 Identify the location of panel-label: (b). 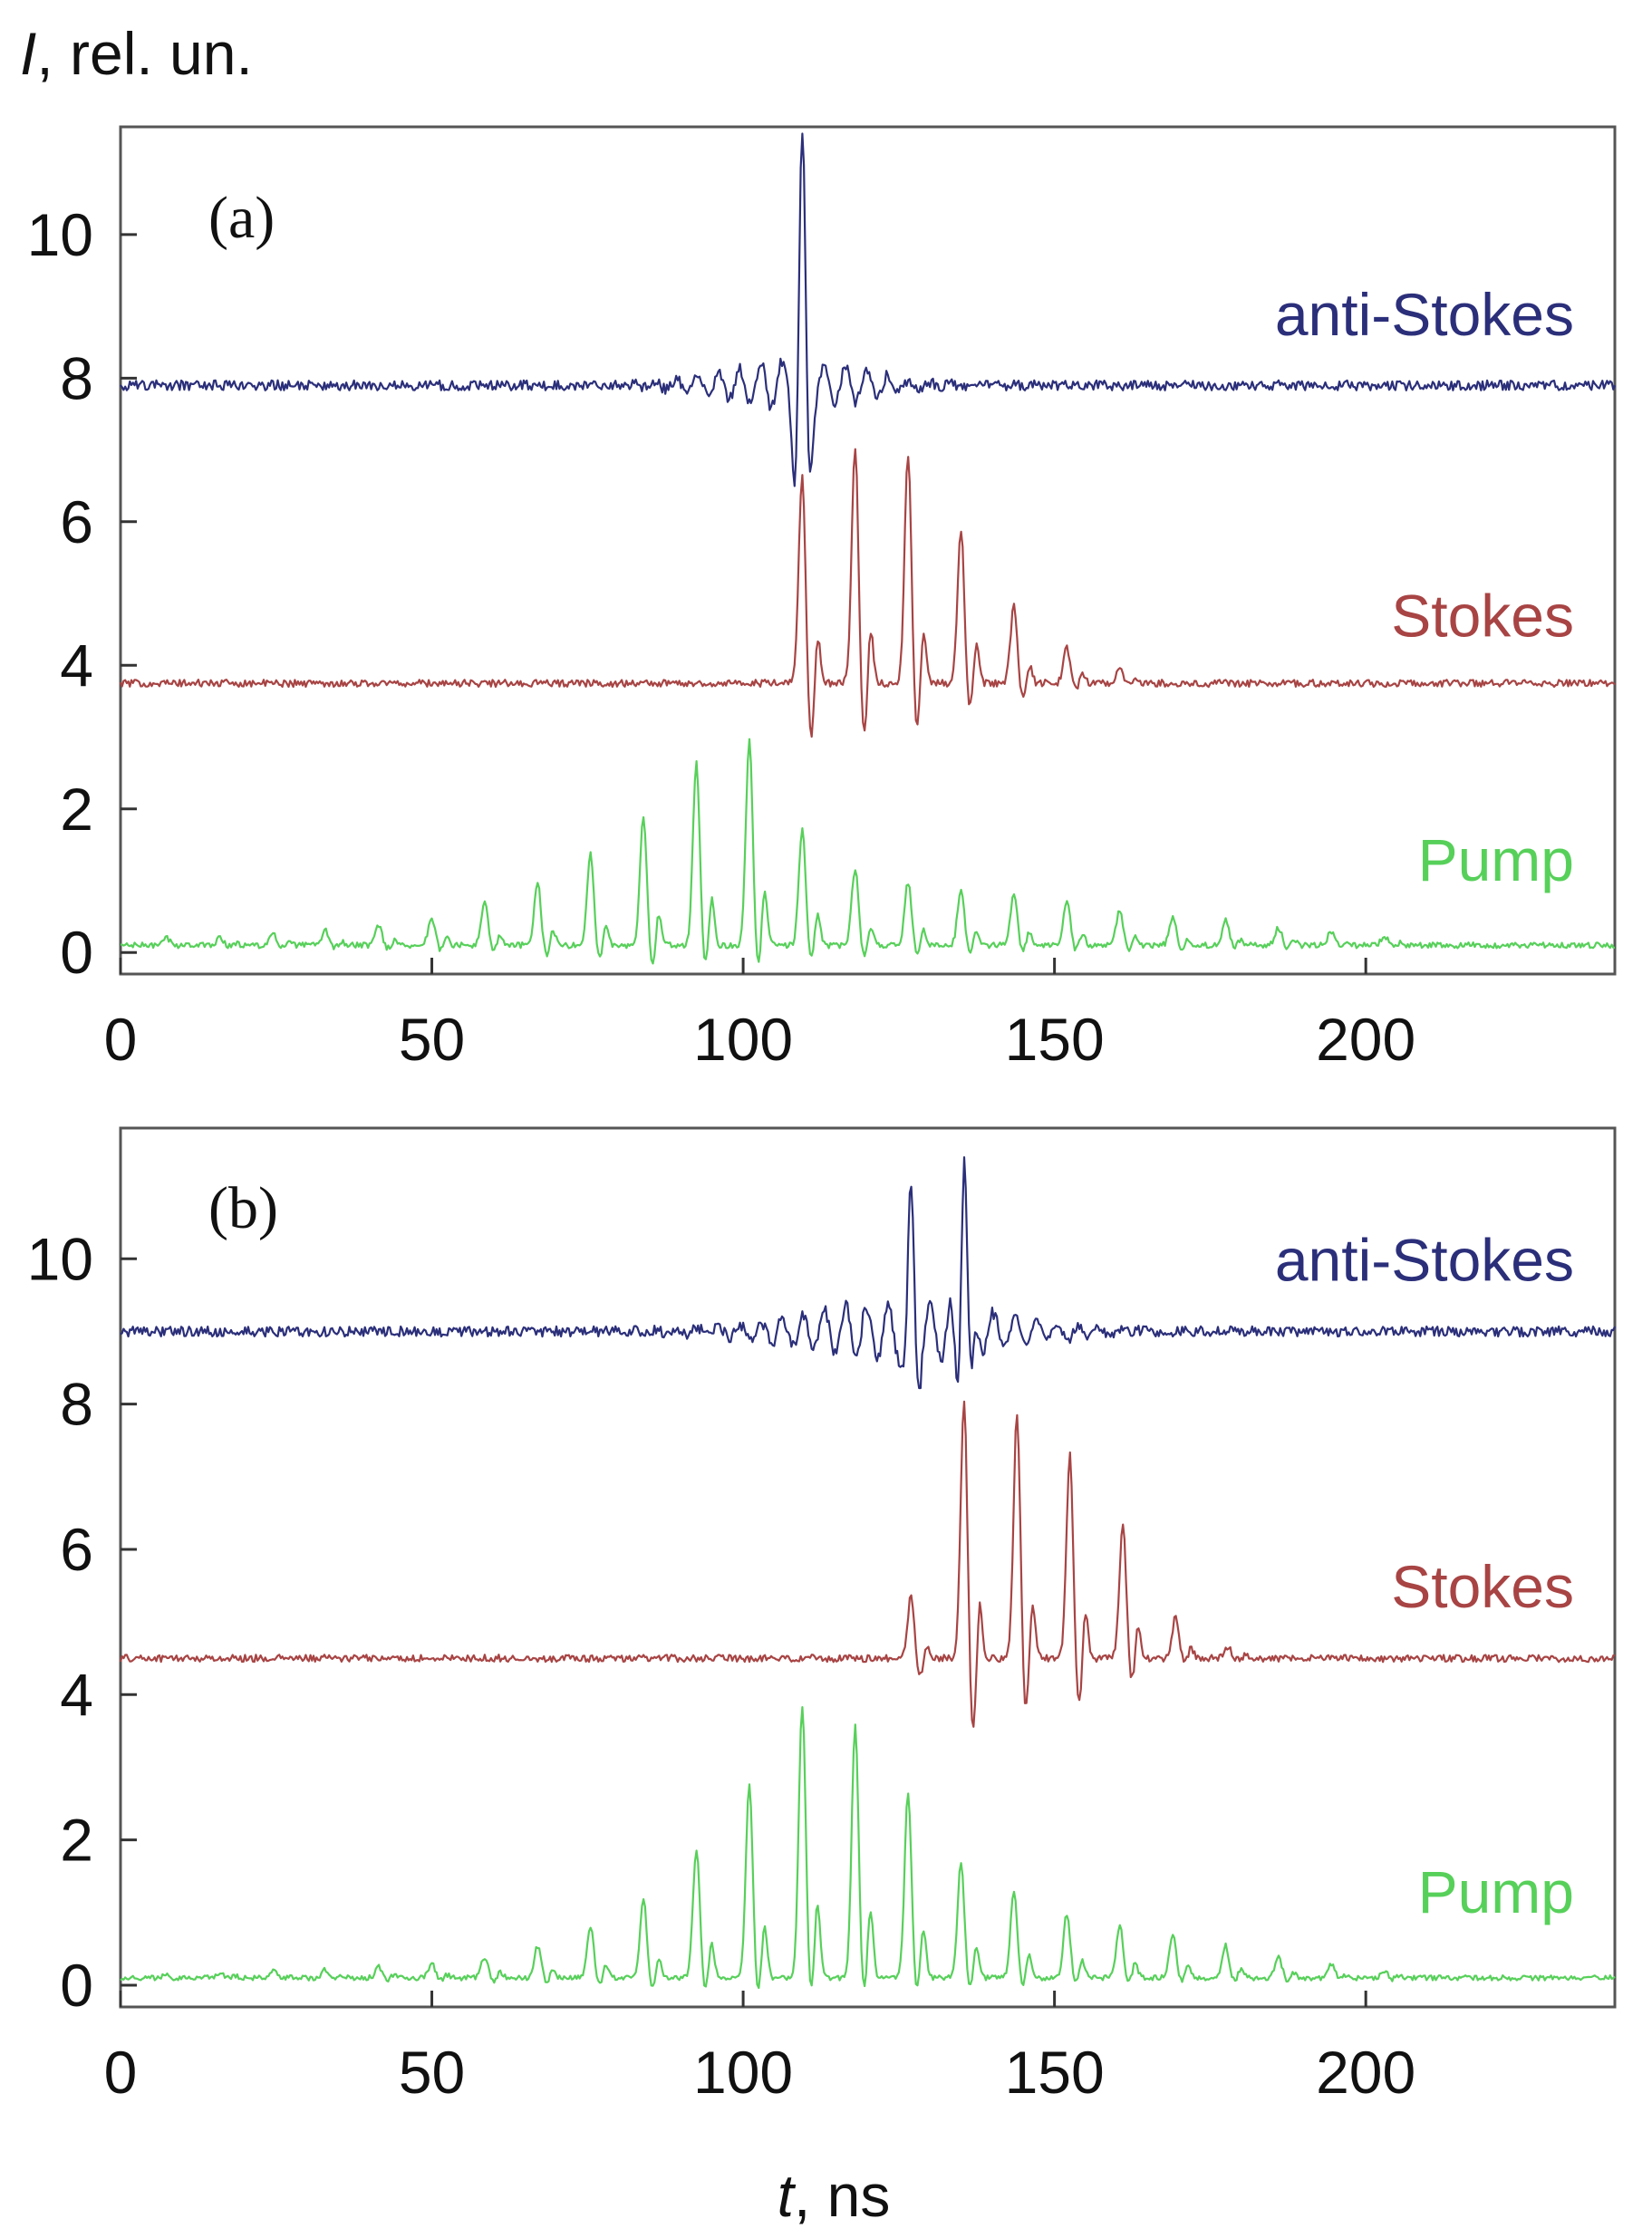
(243, 1208).